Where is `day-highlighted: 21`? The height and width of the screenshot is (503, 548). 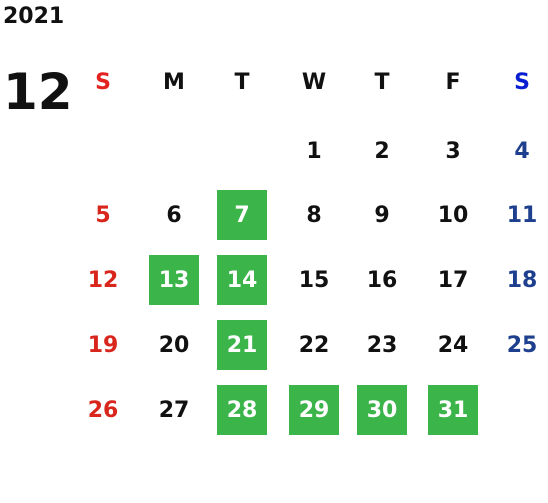 day-highlighted: 21 is located at coordinates (242, 345).